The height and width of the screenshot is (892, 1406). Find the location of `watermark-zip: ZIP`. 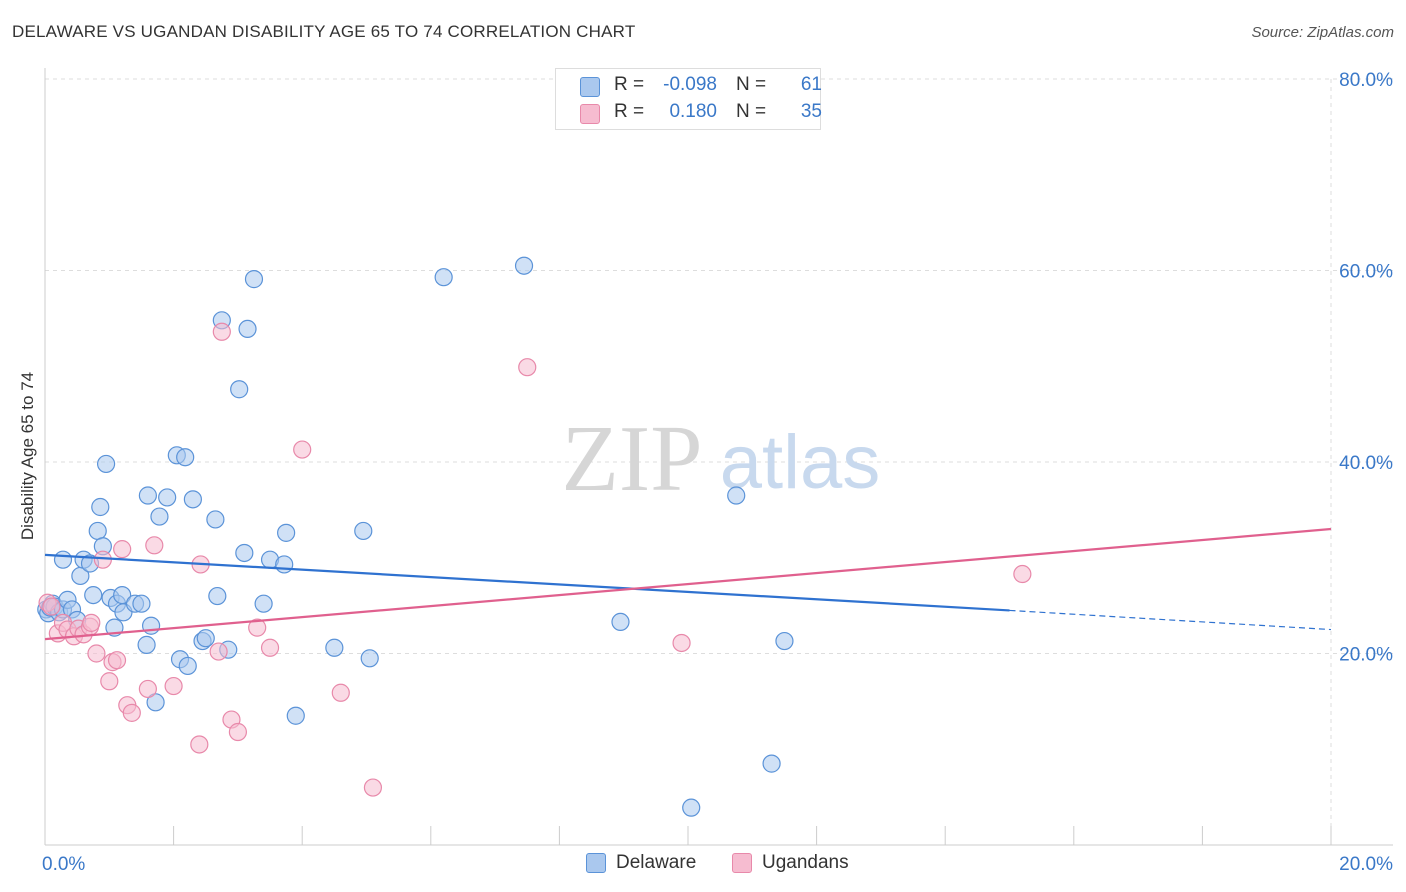

watermark-zip: ZIP is located at coordinates (632, 459).